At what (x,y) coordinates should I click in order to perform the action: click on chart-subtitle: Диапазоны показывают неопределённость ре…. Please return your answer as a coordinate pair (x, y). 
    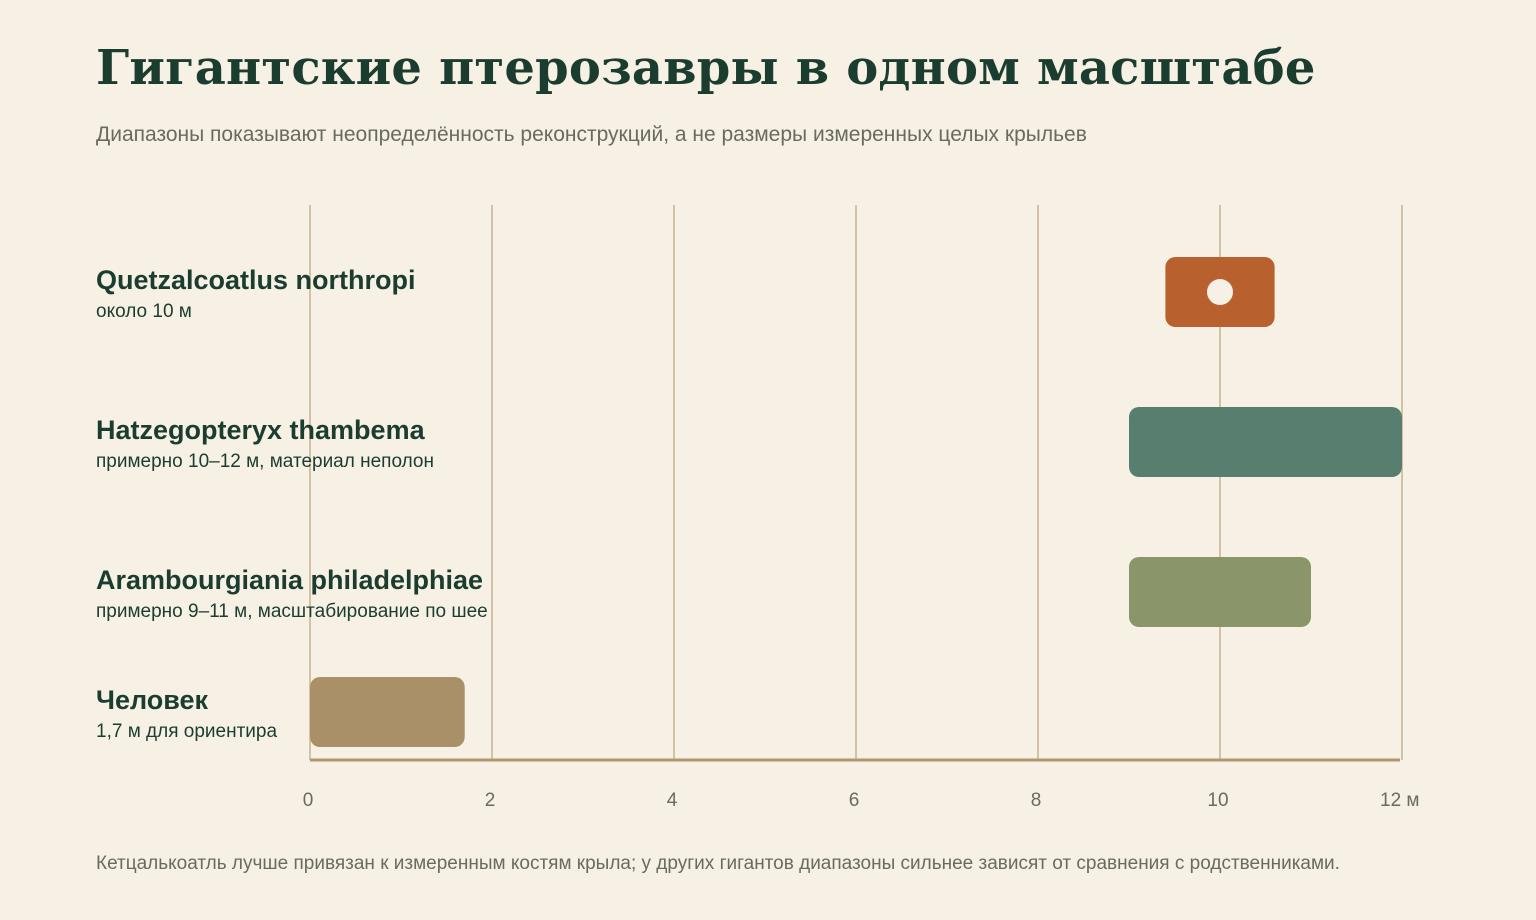
    Looking at the image, I should click on (591, 134).